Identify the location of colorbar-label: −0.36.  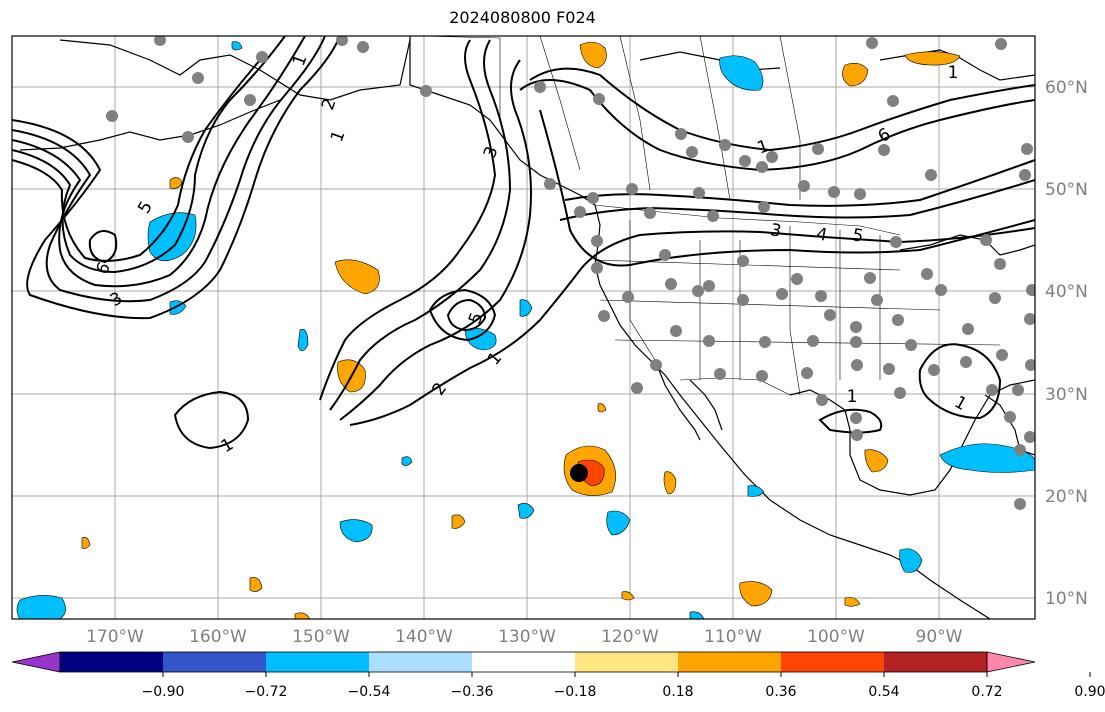
(472, 692).